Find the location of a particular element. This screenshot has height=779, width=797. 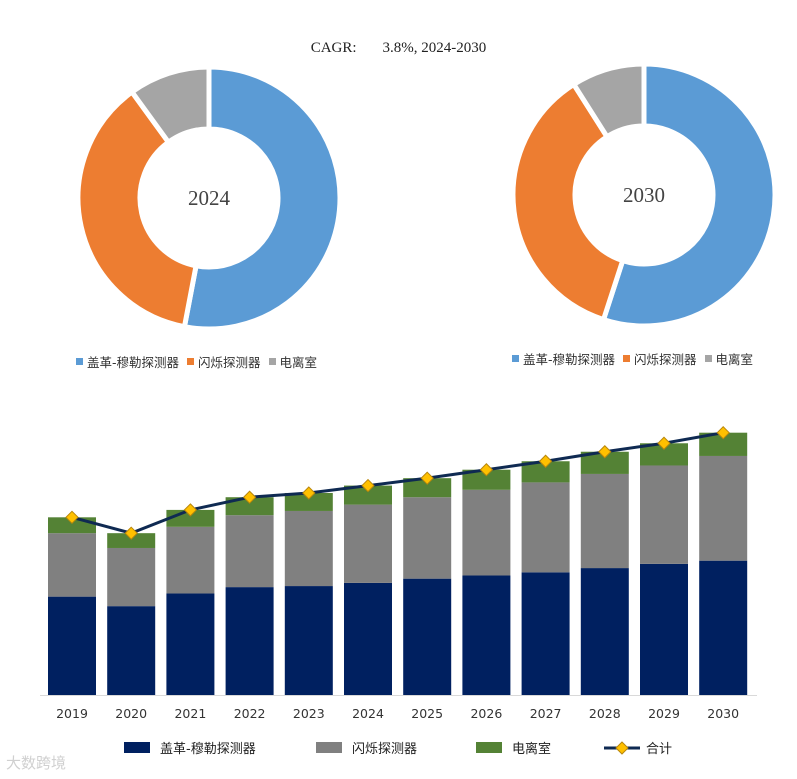

total-marker-2021 is located at coordinates (190, 510).